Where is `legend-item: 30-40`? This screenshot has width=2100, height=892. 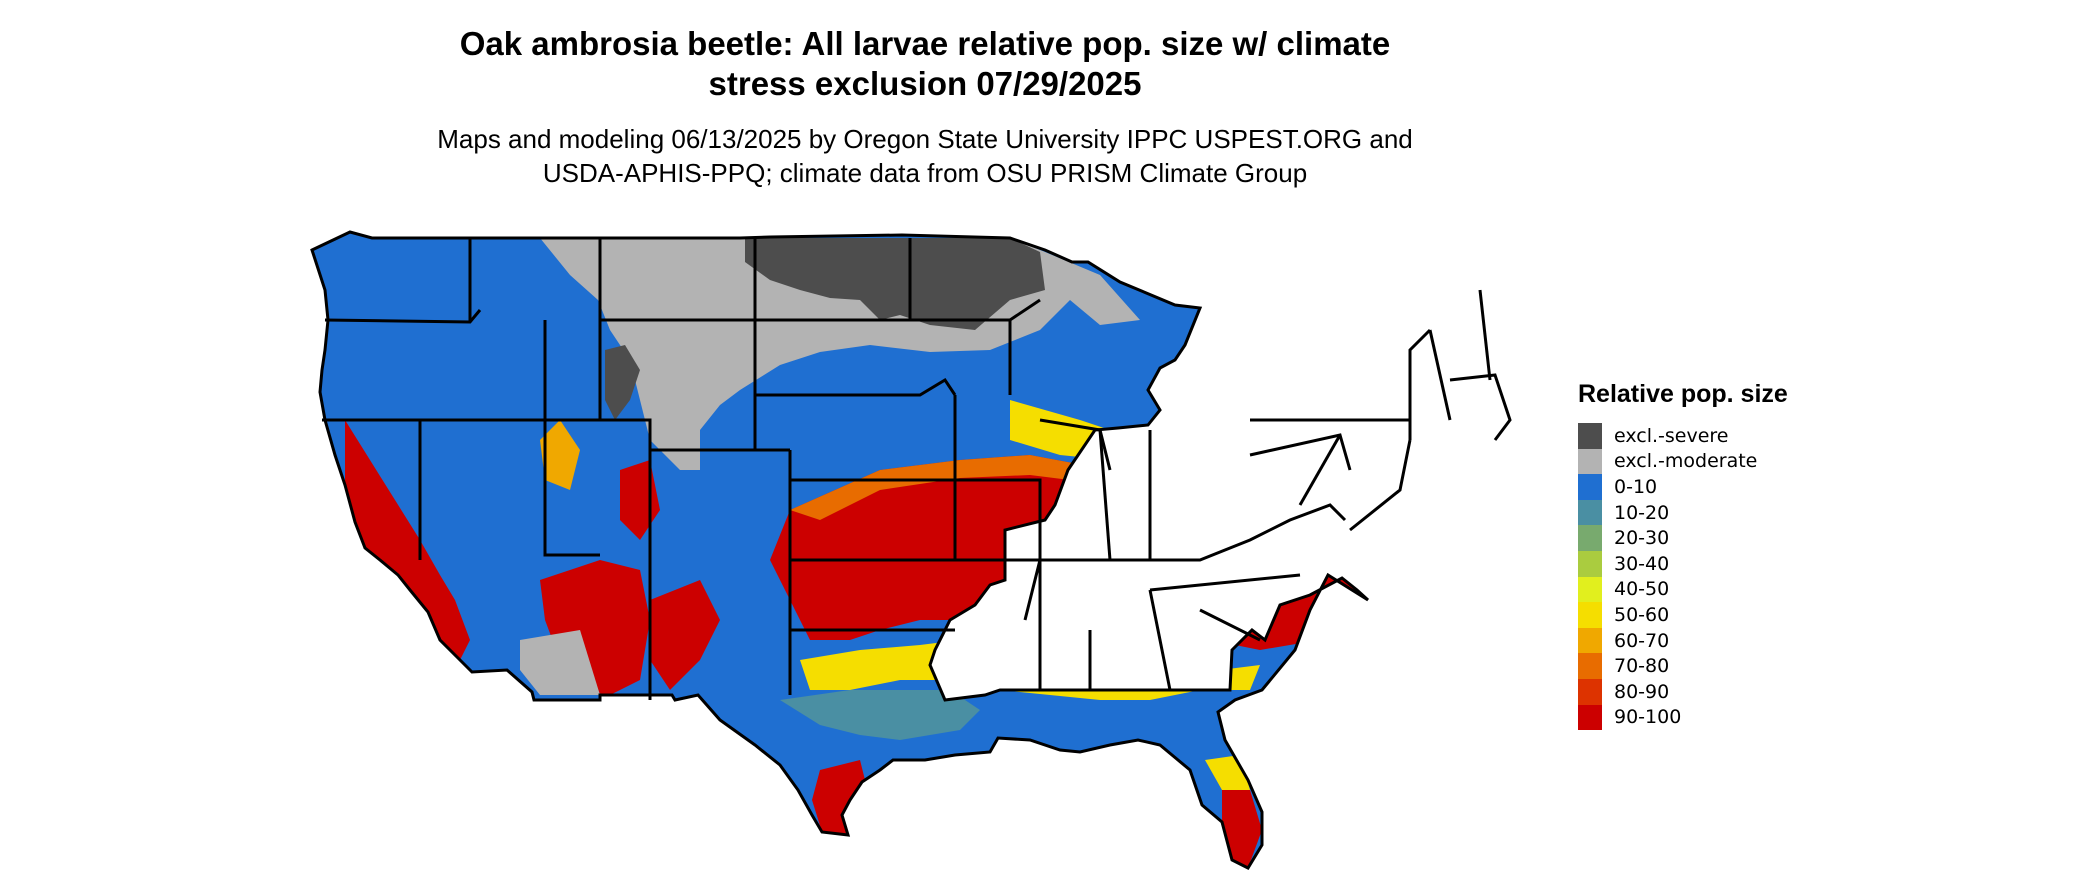
legend-item: 30-40 is located at coordinates (1683, 563).